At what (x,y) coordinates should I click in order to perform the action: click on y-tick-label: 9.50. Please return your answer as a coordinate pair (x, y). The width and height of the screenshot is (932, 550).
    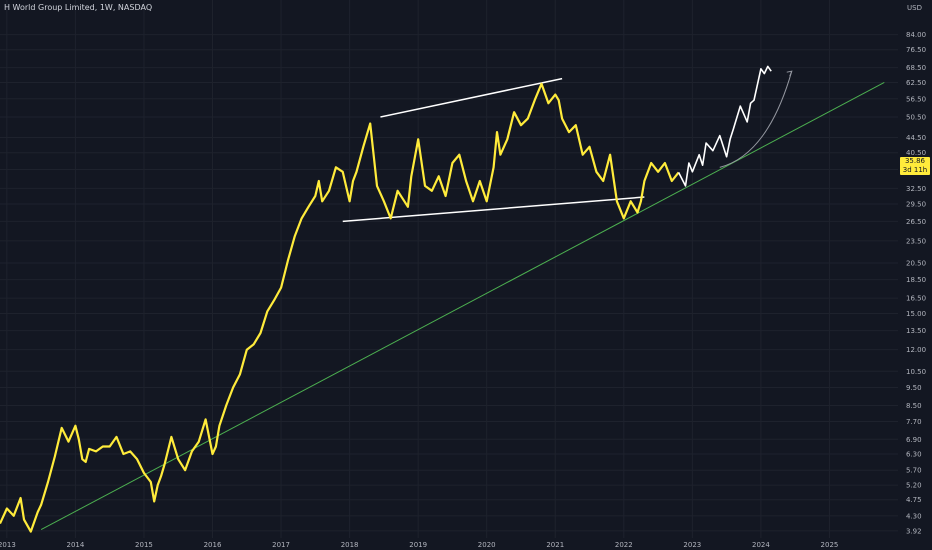
    Looking at the image, I should click on (914, 388).